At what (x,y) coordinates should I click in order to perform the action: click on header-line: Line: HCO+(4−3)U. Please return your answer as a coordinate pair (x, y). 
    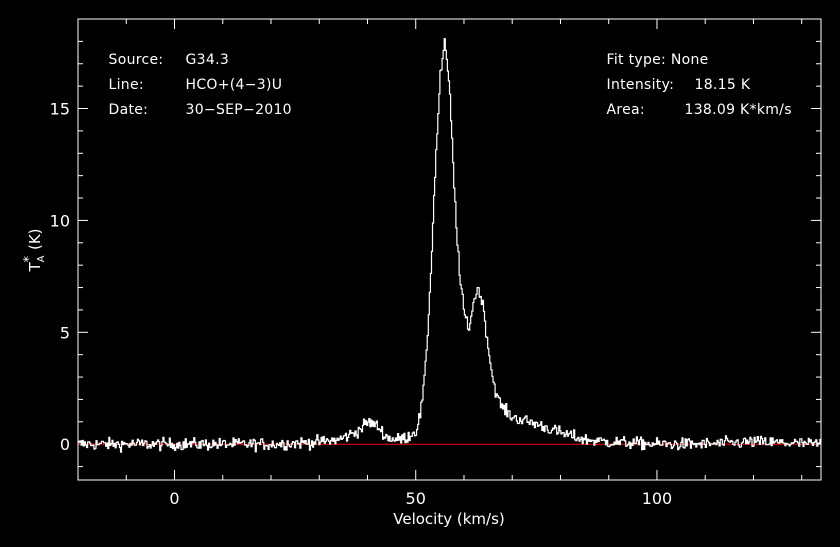
    Looking at the image, I should click on (190, 77).